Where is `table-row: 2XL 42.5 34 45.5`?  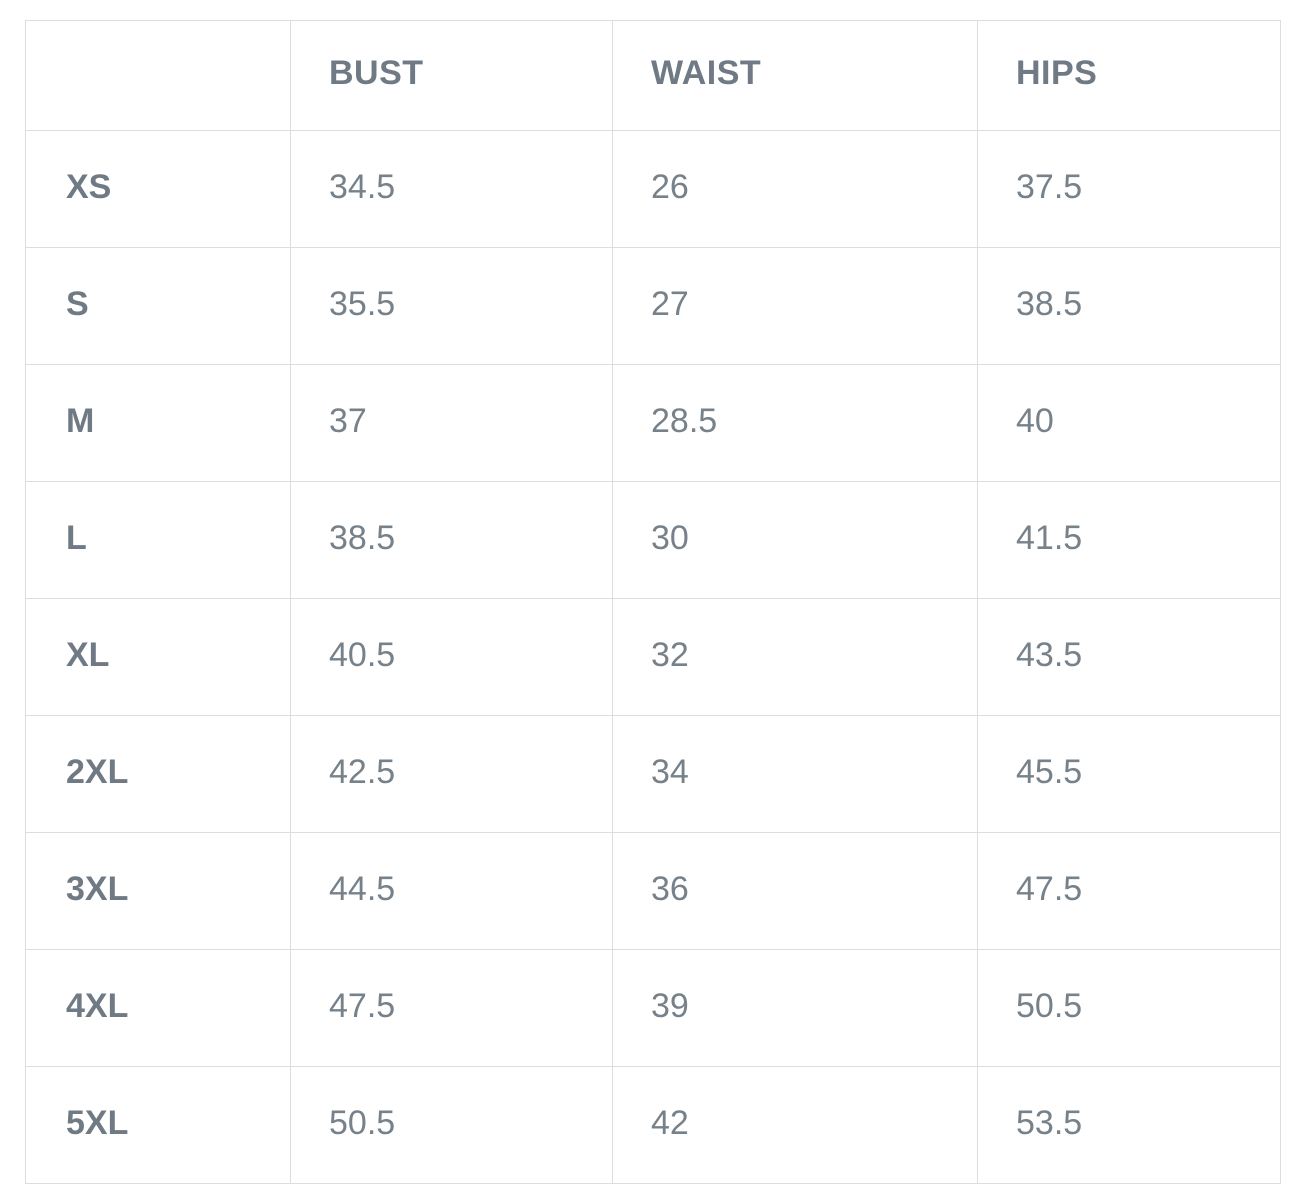
table-row: 2XL 42.5 34 45.5 is located at coordinates (653, 774).